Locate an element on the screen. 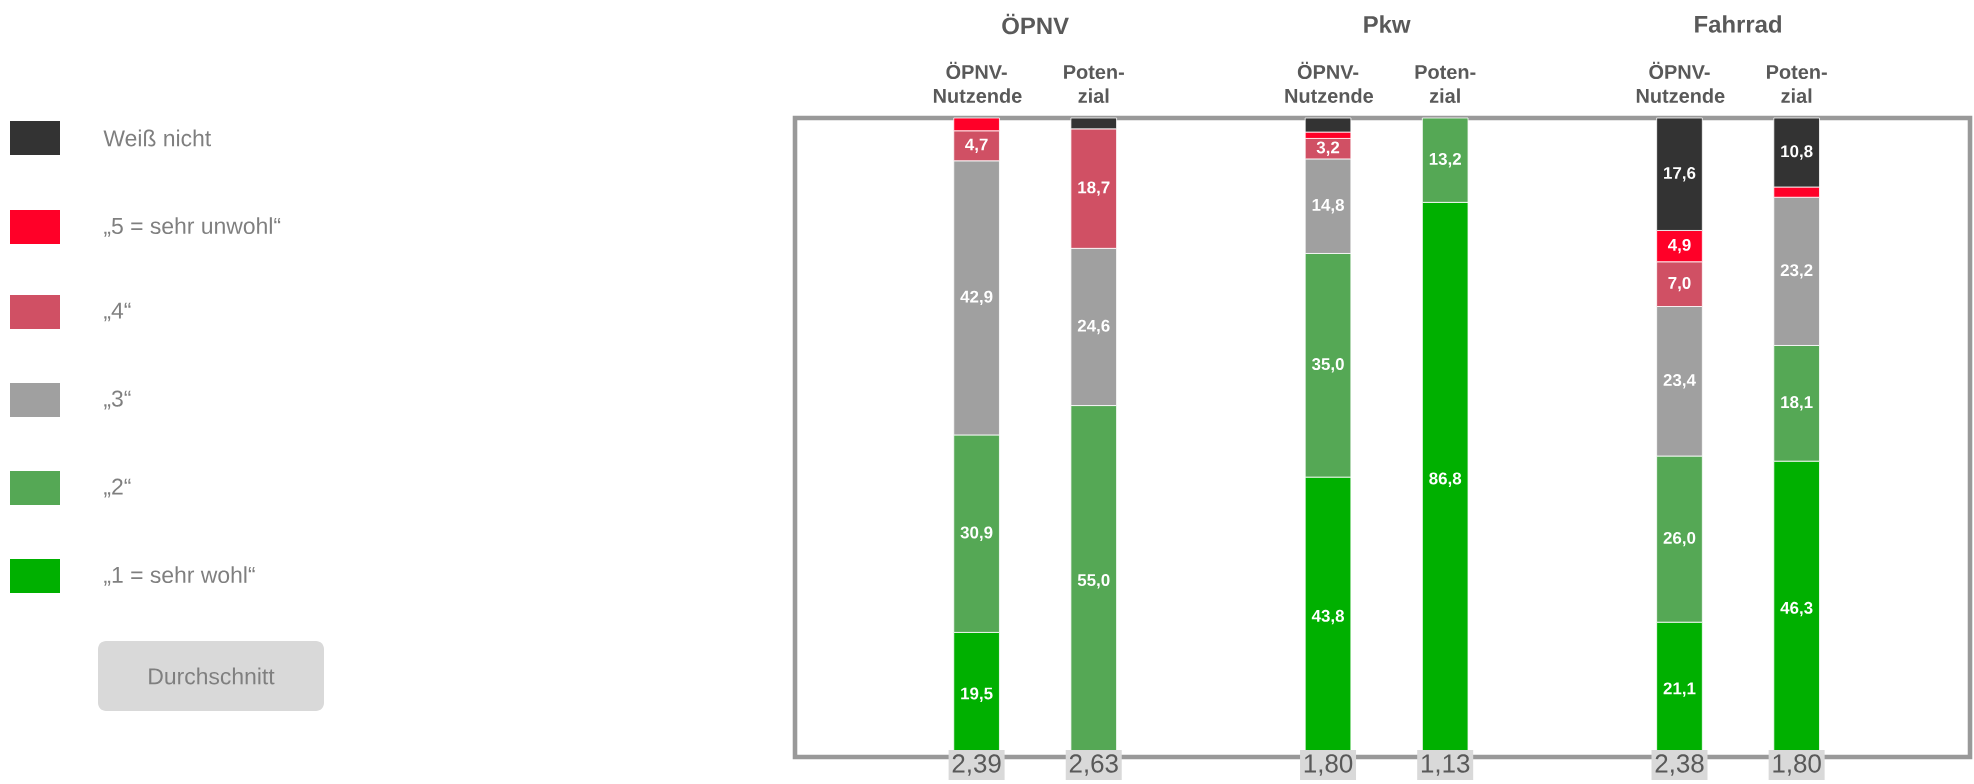 The image size is (1974, 784). data-label: 23,4 is located at coordinates (1679, 381).